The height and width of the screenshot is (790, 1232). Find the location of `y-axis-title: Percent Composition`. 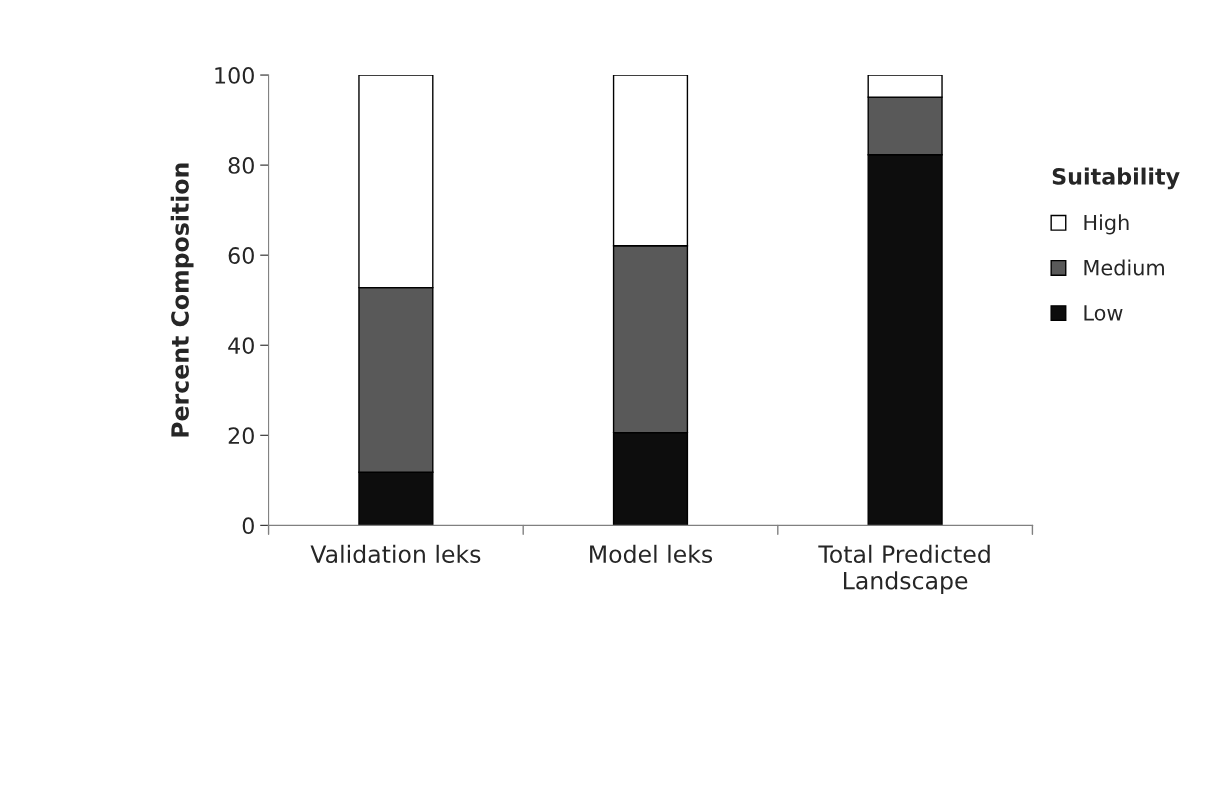

y-axis-title: Percent Composition is located at coordinates (182, 300).